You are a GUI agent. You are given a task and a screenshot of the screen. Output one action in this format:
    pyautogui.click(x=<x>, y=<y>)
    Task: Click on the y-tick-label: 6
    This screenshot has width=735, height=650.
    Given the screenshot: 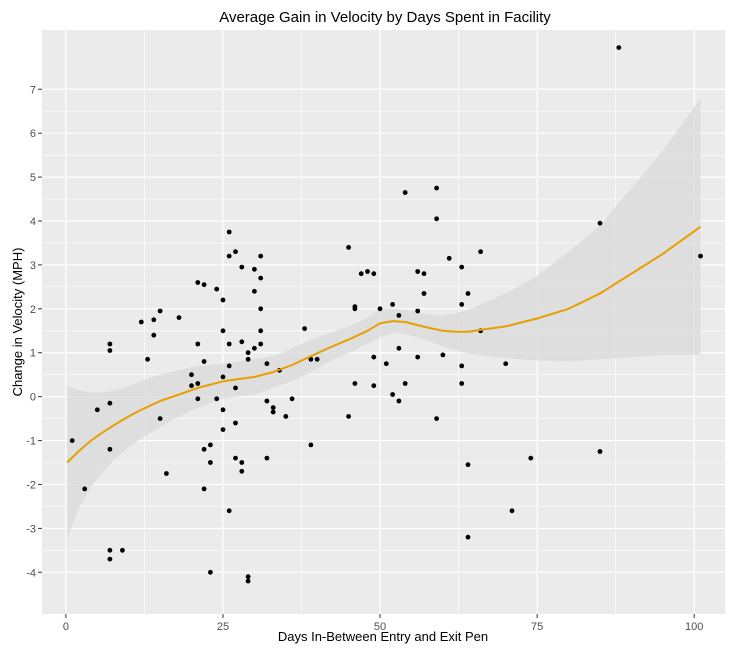 What is the action you would take?
    pyautogui.click(x=33, y=134)
    